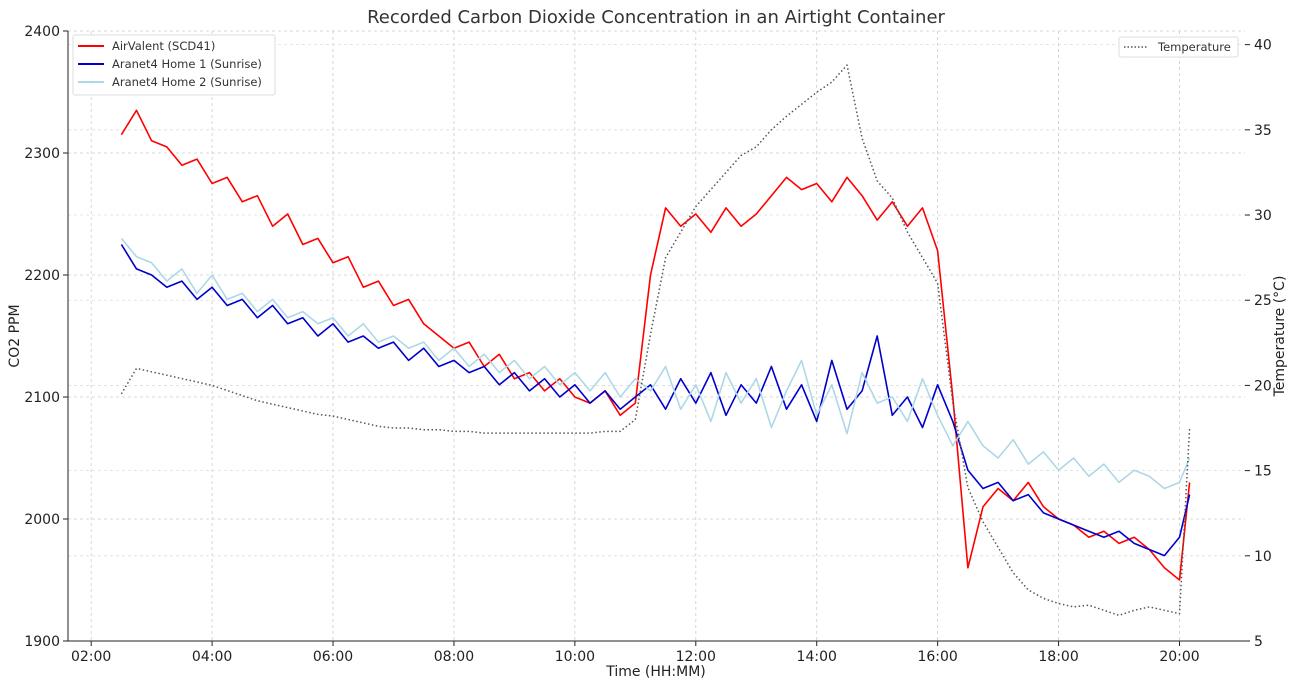 Image resolution: width=1293 pixels, height=683 pixels. What do you see at coordinates (163, 46) in the screenshot?
I see `legend-label-airvalent: AirValent (SCD41)` at bounding box center [163, 46].